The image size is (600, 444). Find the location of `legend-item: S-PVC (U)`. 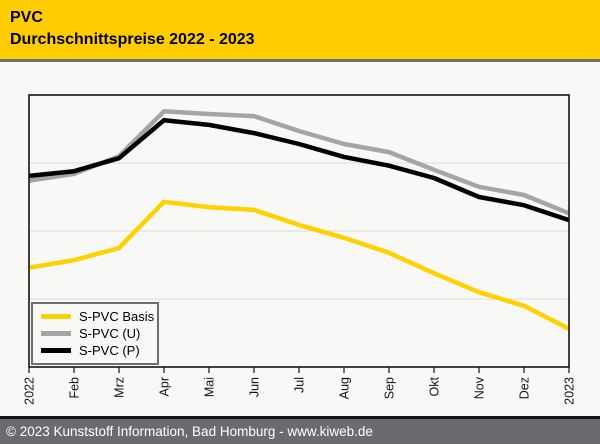

legend-item: S-PVC (U) is located at coordinates (99, 333).